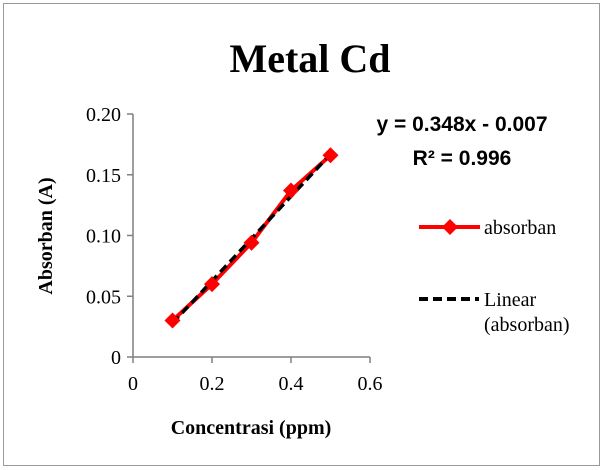 The width and height of the screenshot is (604, 470). What do you see at coordinates (527, 325) in the screenshot?
I see `legend-label-linear-line2: (absorban)` at bounding box center [527, 325].